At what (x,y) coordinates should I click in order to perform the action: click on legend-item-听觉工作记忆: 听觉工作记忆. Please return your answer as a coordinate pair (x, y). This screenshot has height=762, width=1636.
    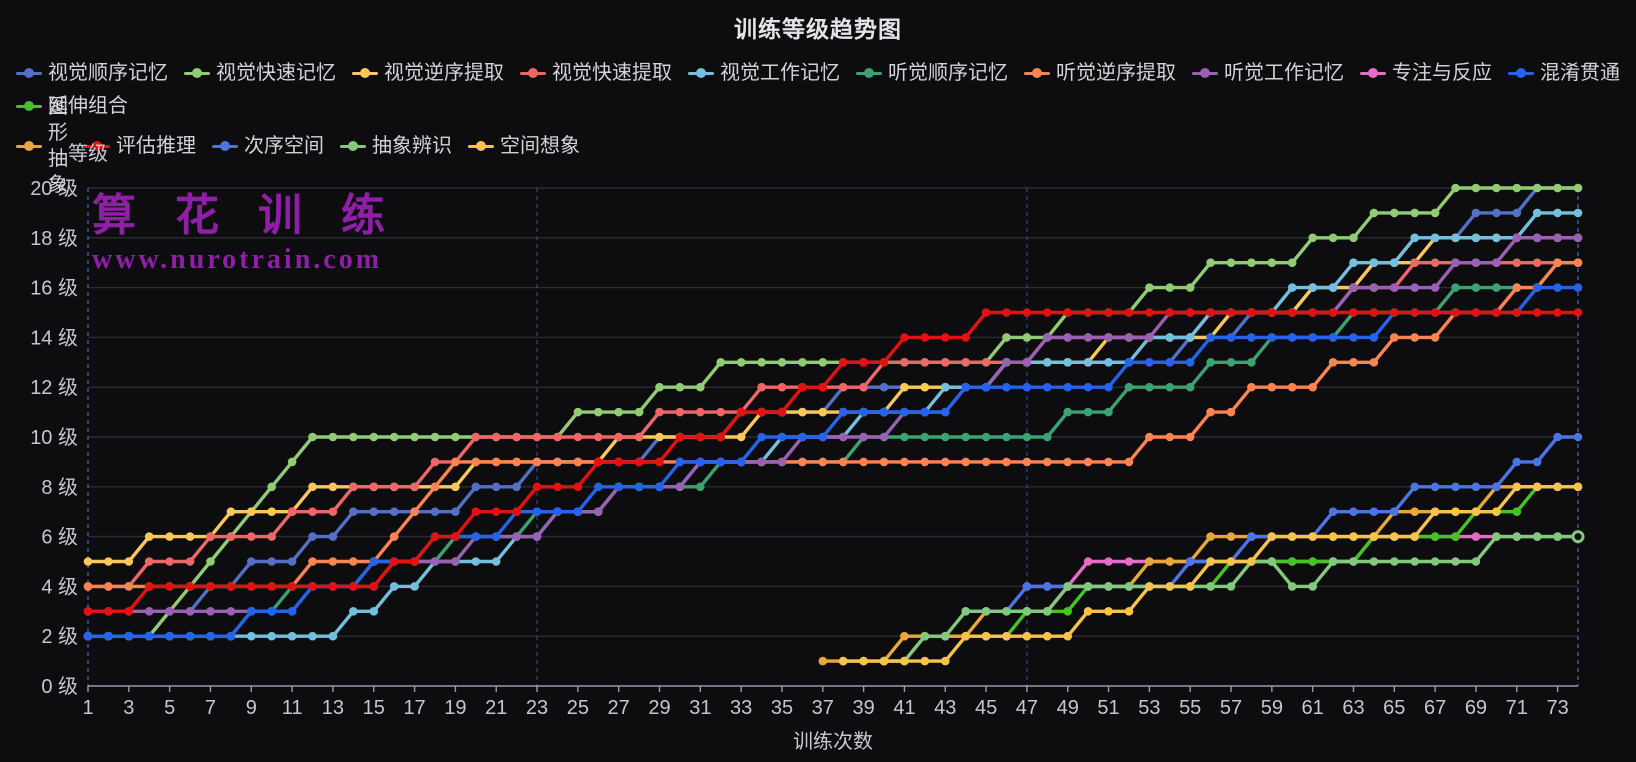
    Looking at the image, I should click on (1268, 73).